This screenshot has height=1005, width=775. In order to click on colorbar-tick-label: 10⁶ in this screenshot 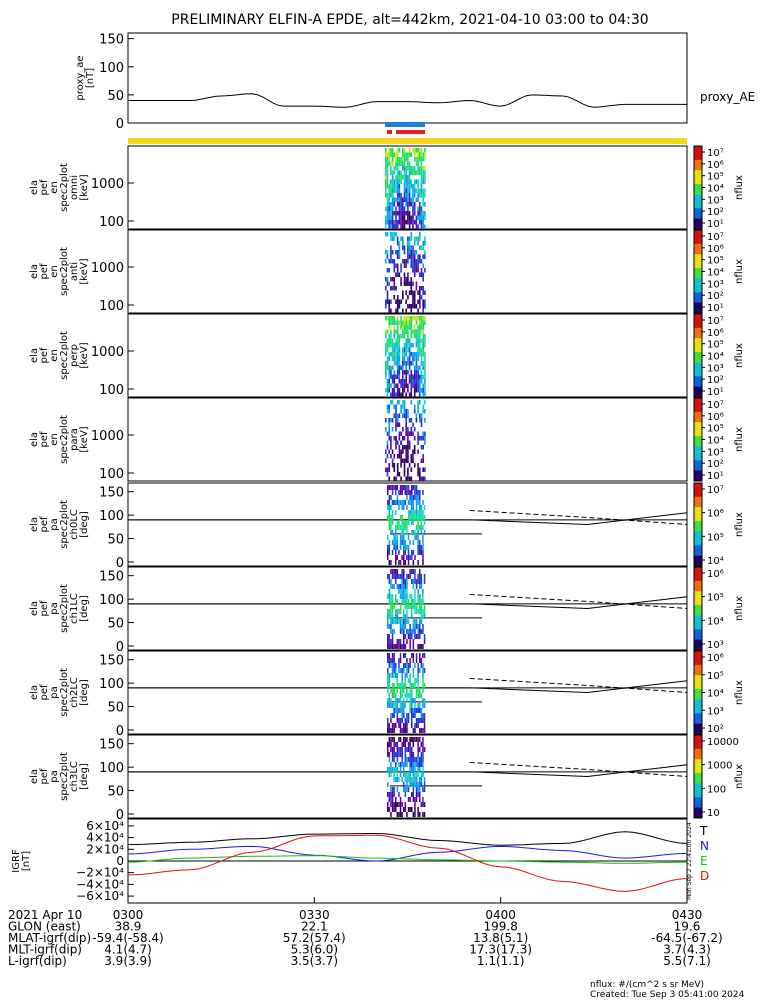, I will do `click(715, 514)`.